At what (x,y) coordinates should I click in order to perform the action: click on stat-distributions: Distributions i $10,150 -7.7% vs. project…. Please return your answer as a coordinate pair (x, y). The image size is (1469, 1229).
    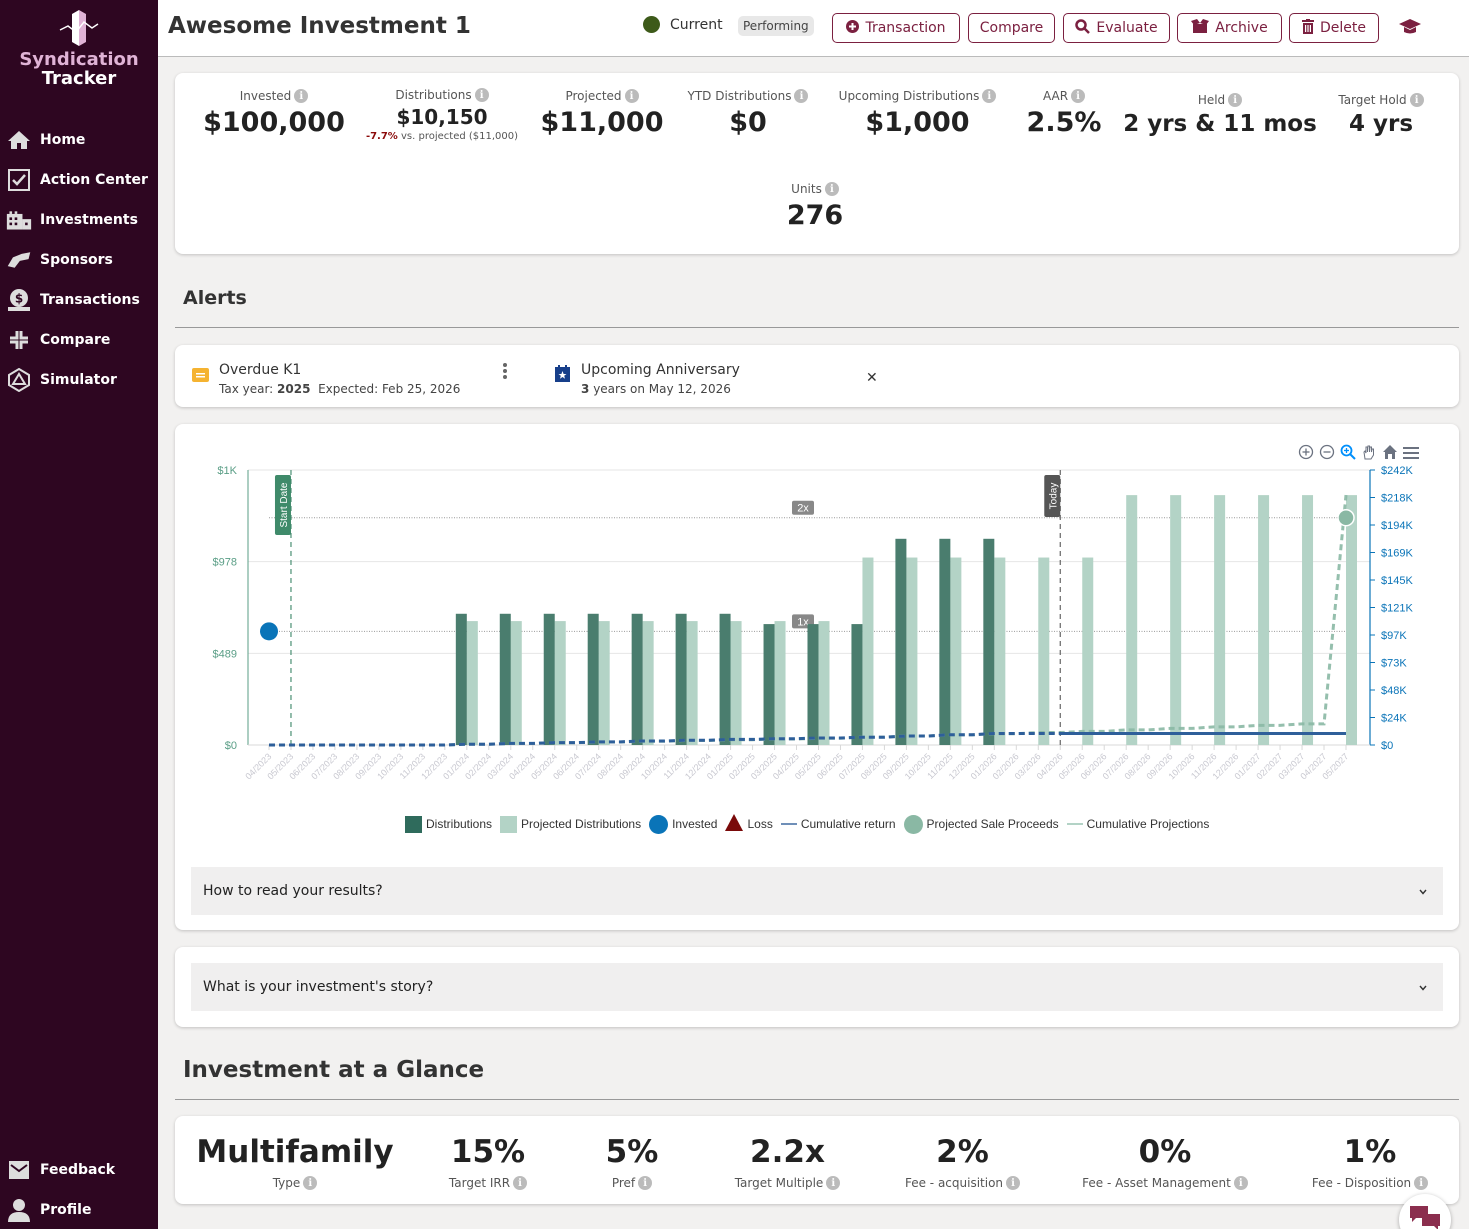
    Looking at the image, I should click on (442, 115).